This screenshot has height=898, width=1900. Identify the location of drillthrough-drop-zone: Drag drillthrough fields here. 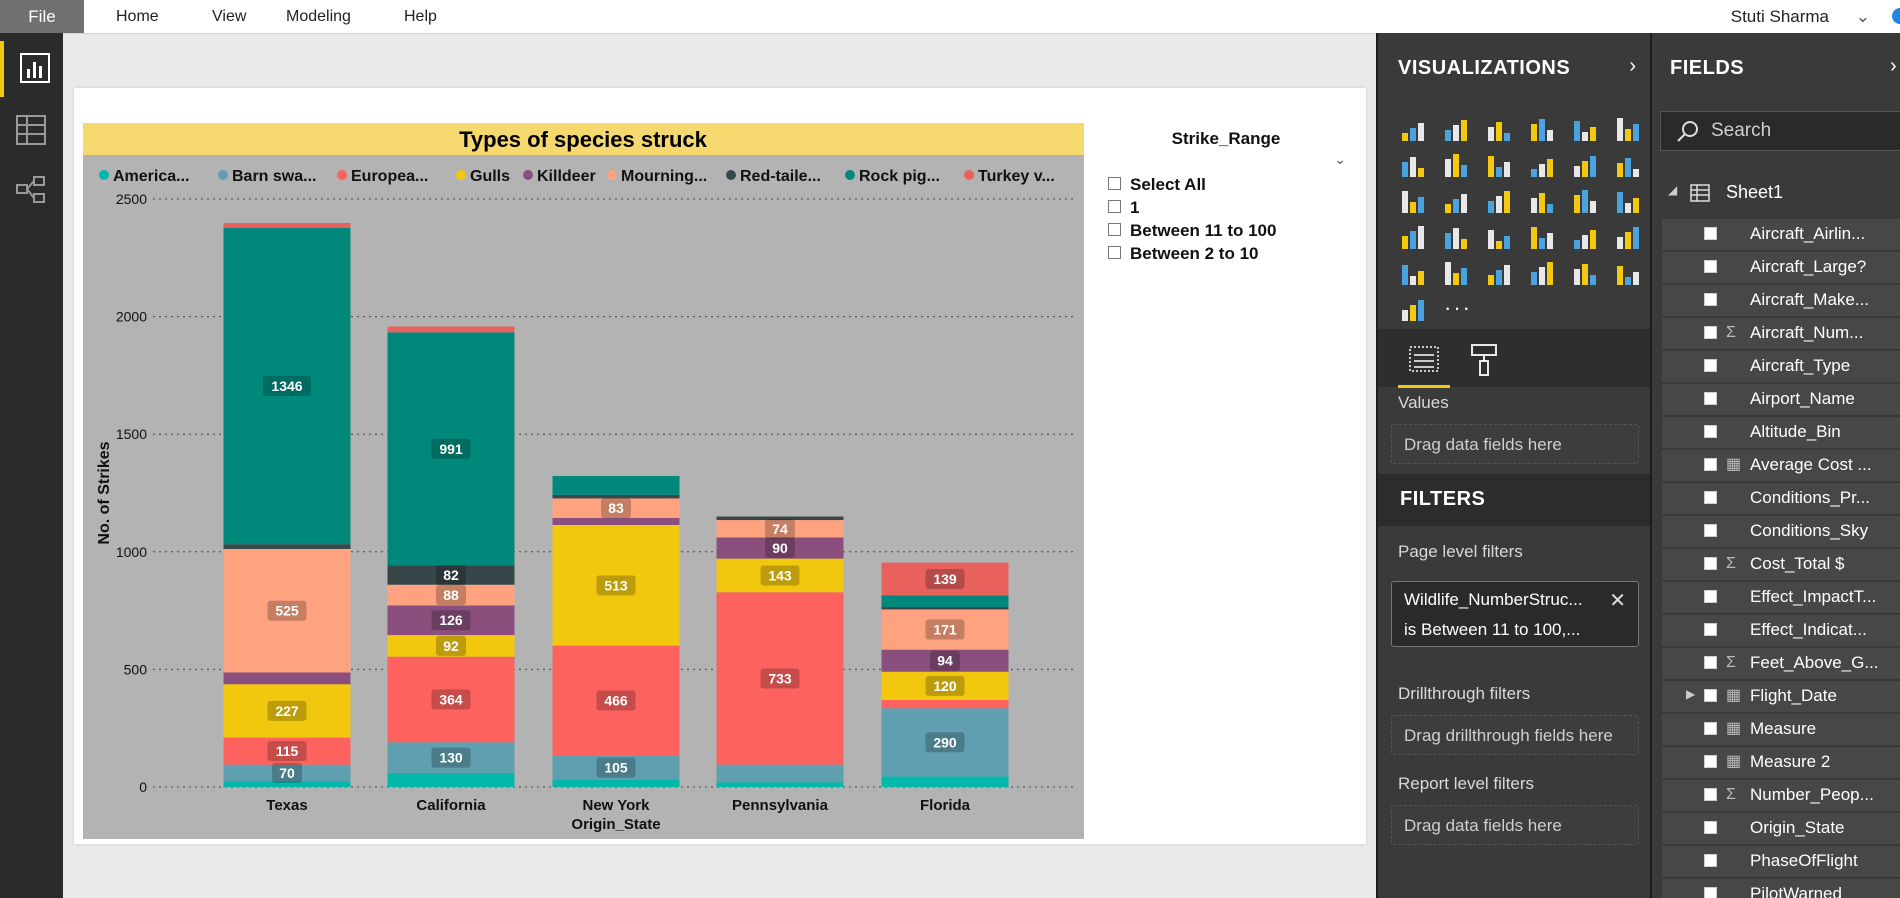
(1515, 735).